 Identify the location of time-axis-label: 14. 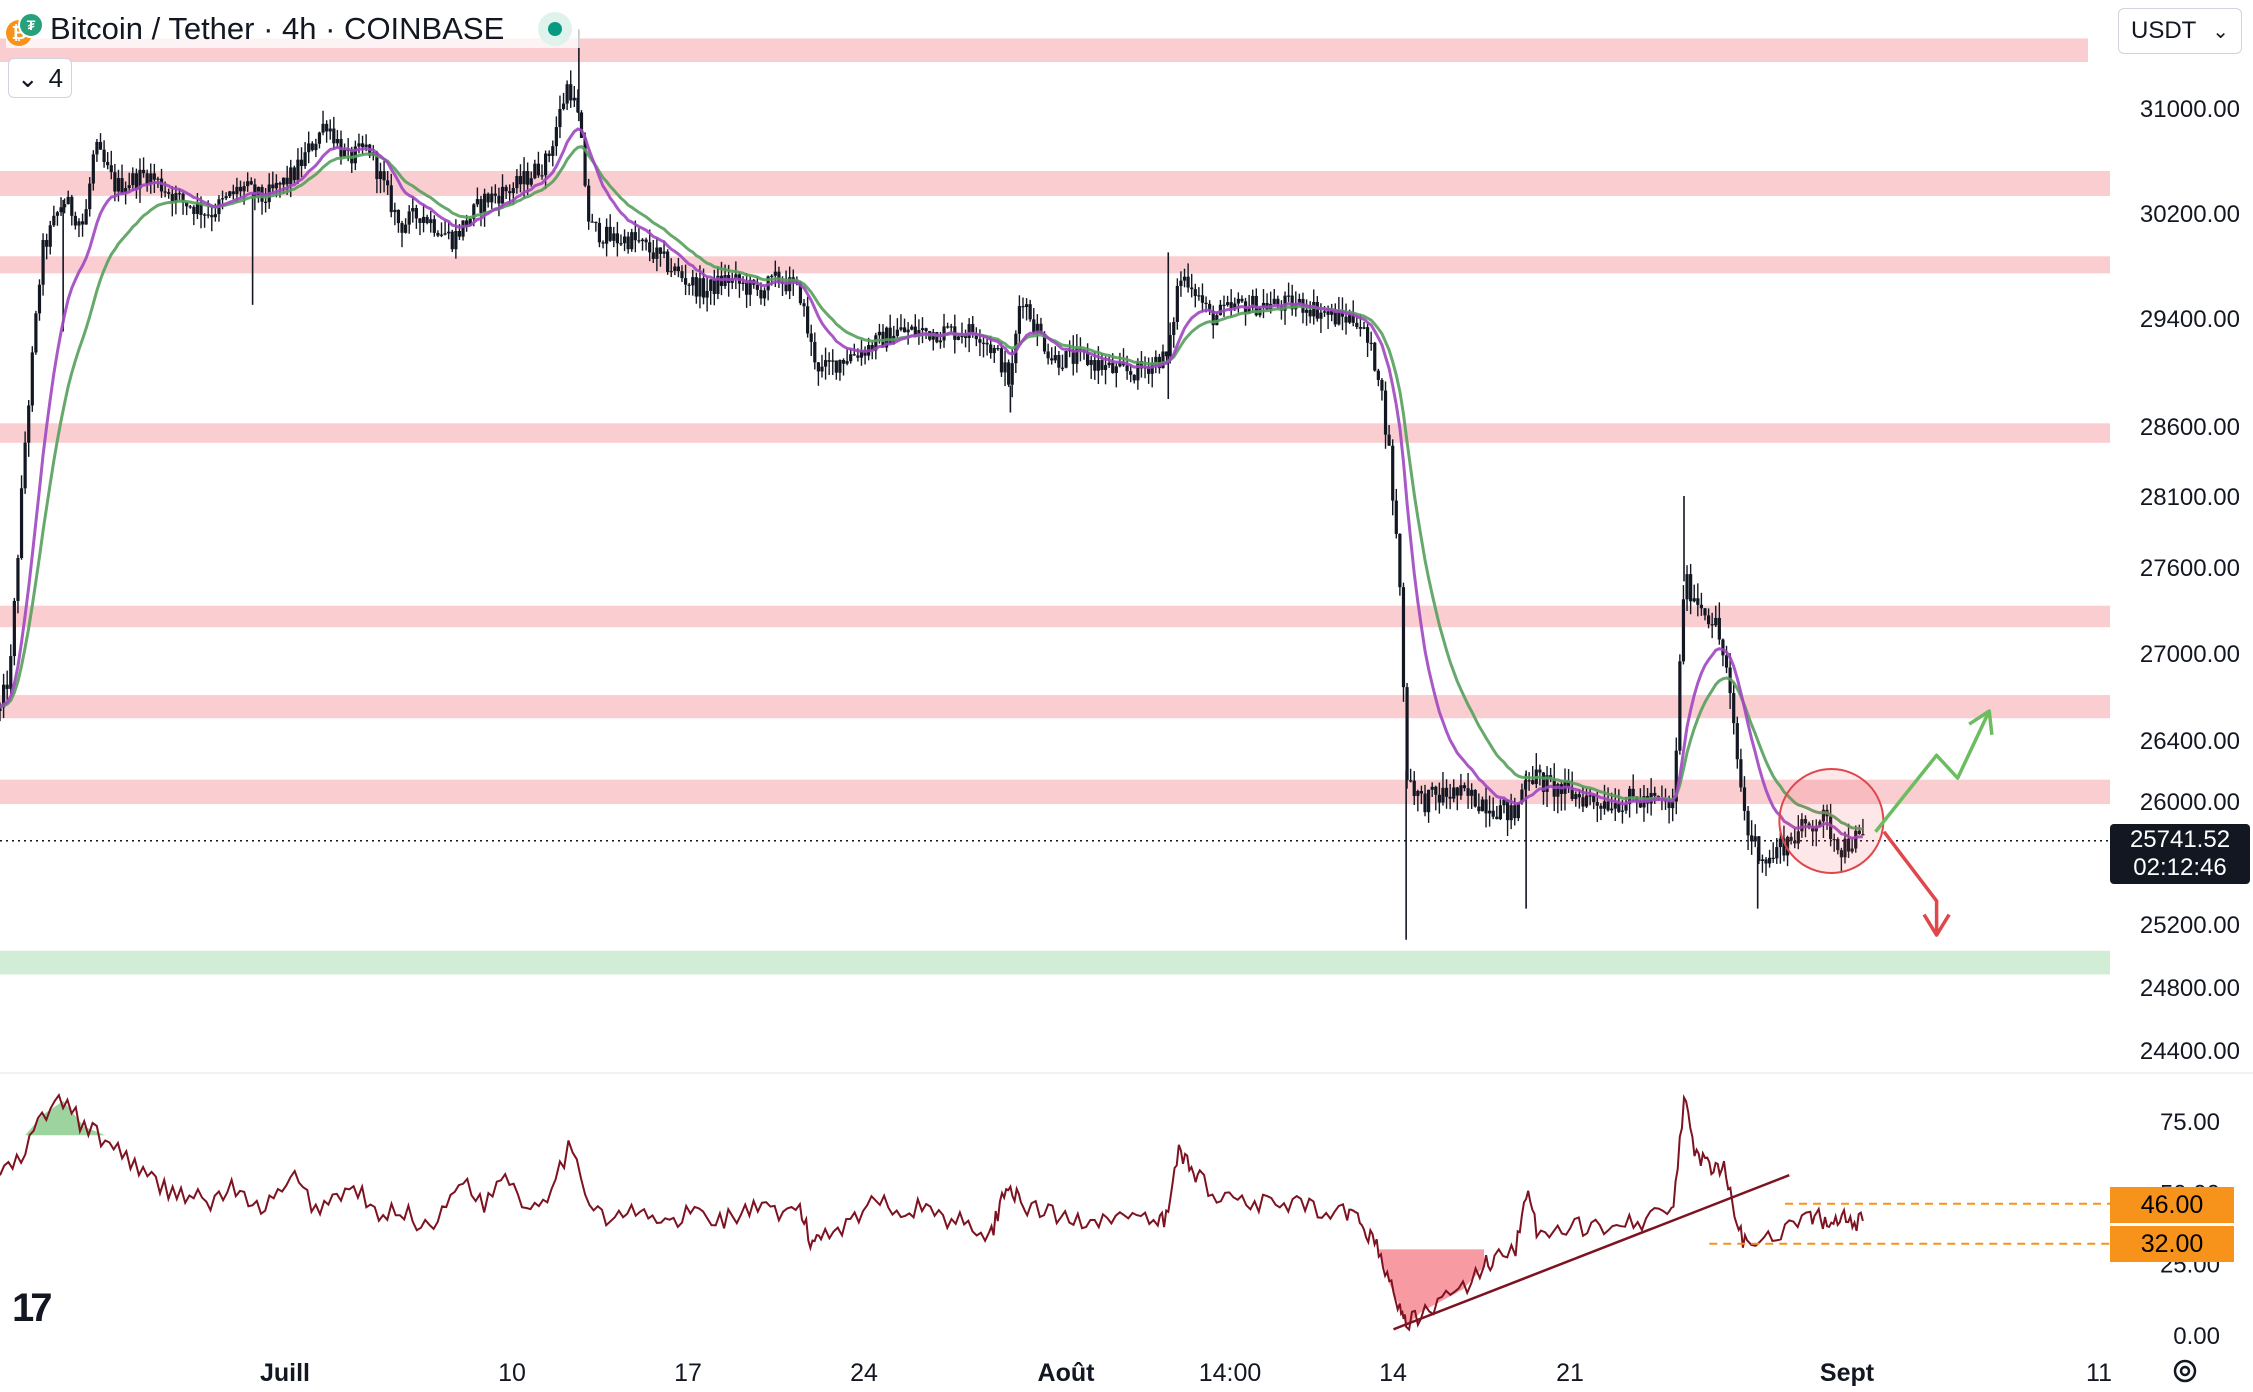
(1393, 1373).